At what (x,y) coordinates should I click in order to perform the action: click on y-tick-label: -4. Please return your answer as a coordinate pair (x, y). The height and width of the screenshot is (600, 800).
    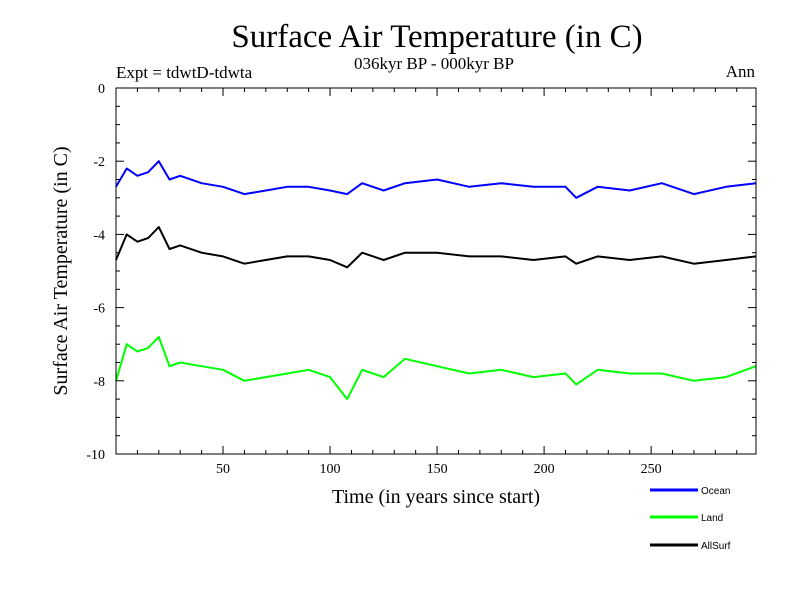
    Looking at the image, I should click on (99, 235).